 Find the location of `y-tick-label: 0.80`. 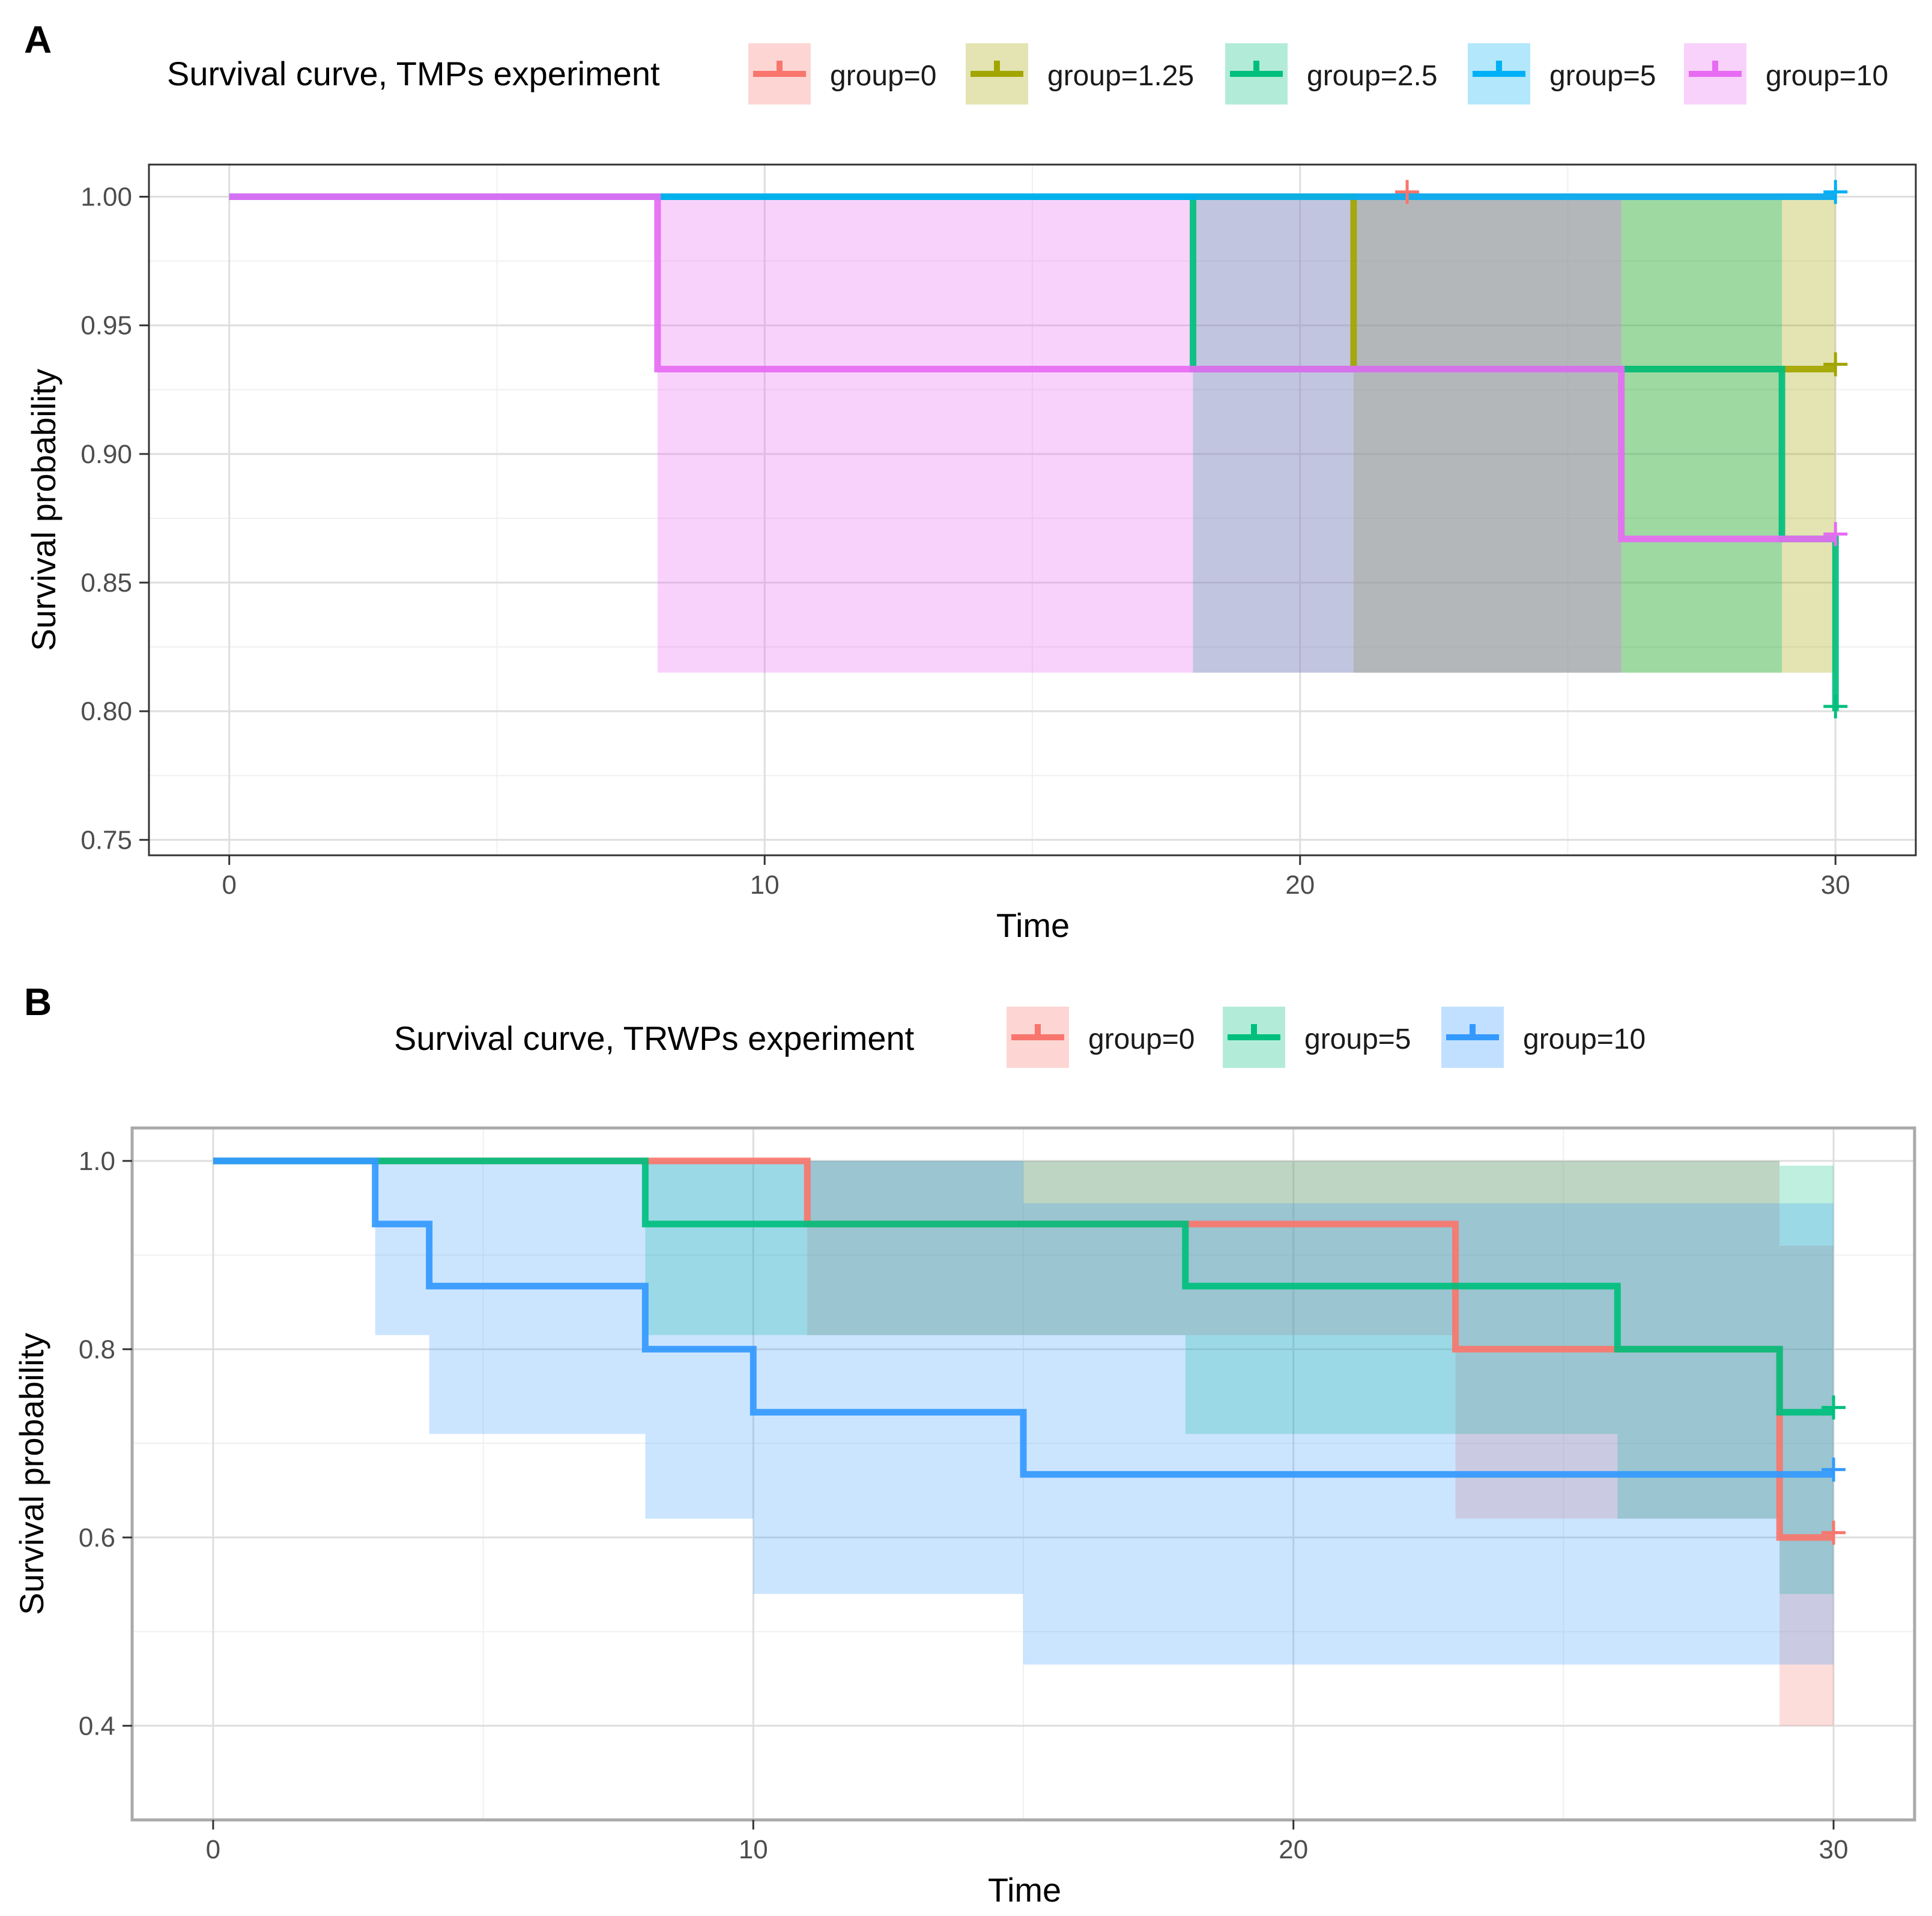

y-tick-label: 0.80 is located at coordinates (106, 711).